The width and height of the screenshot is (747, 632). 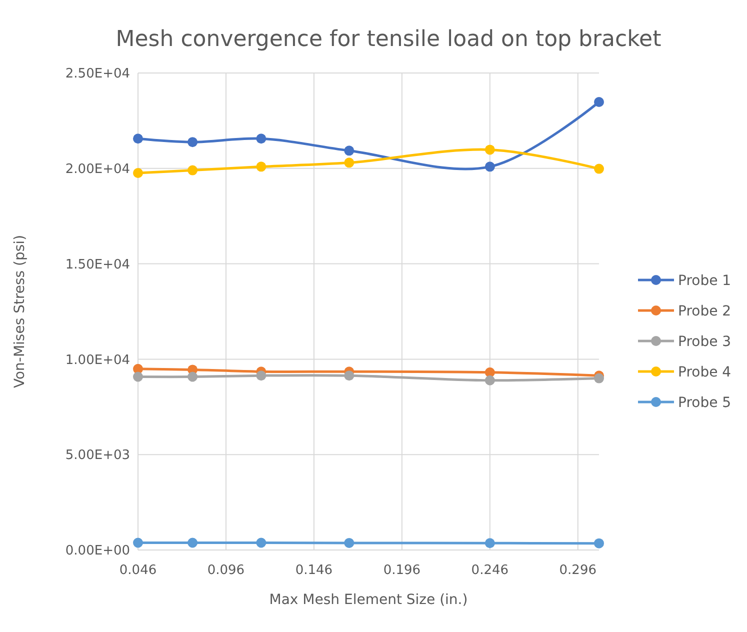 I want to click on y-tick-label: 2.00E+04, so click(x=97, y=169).